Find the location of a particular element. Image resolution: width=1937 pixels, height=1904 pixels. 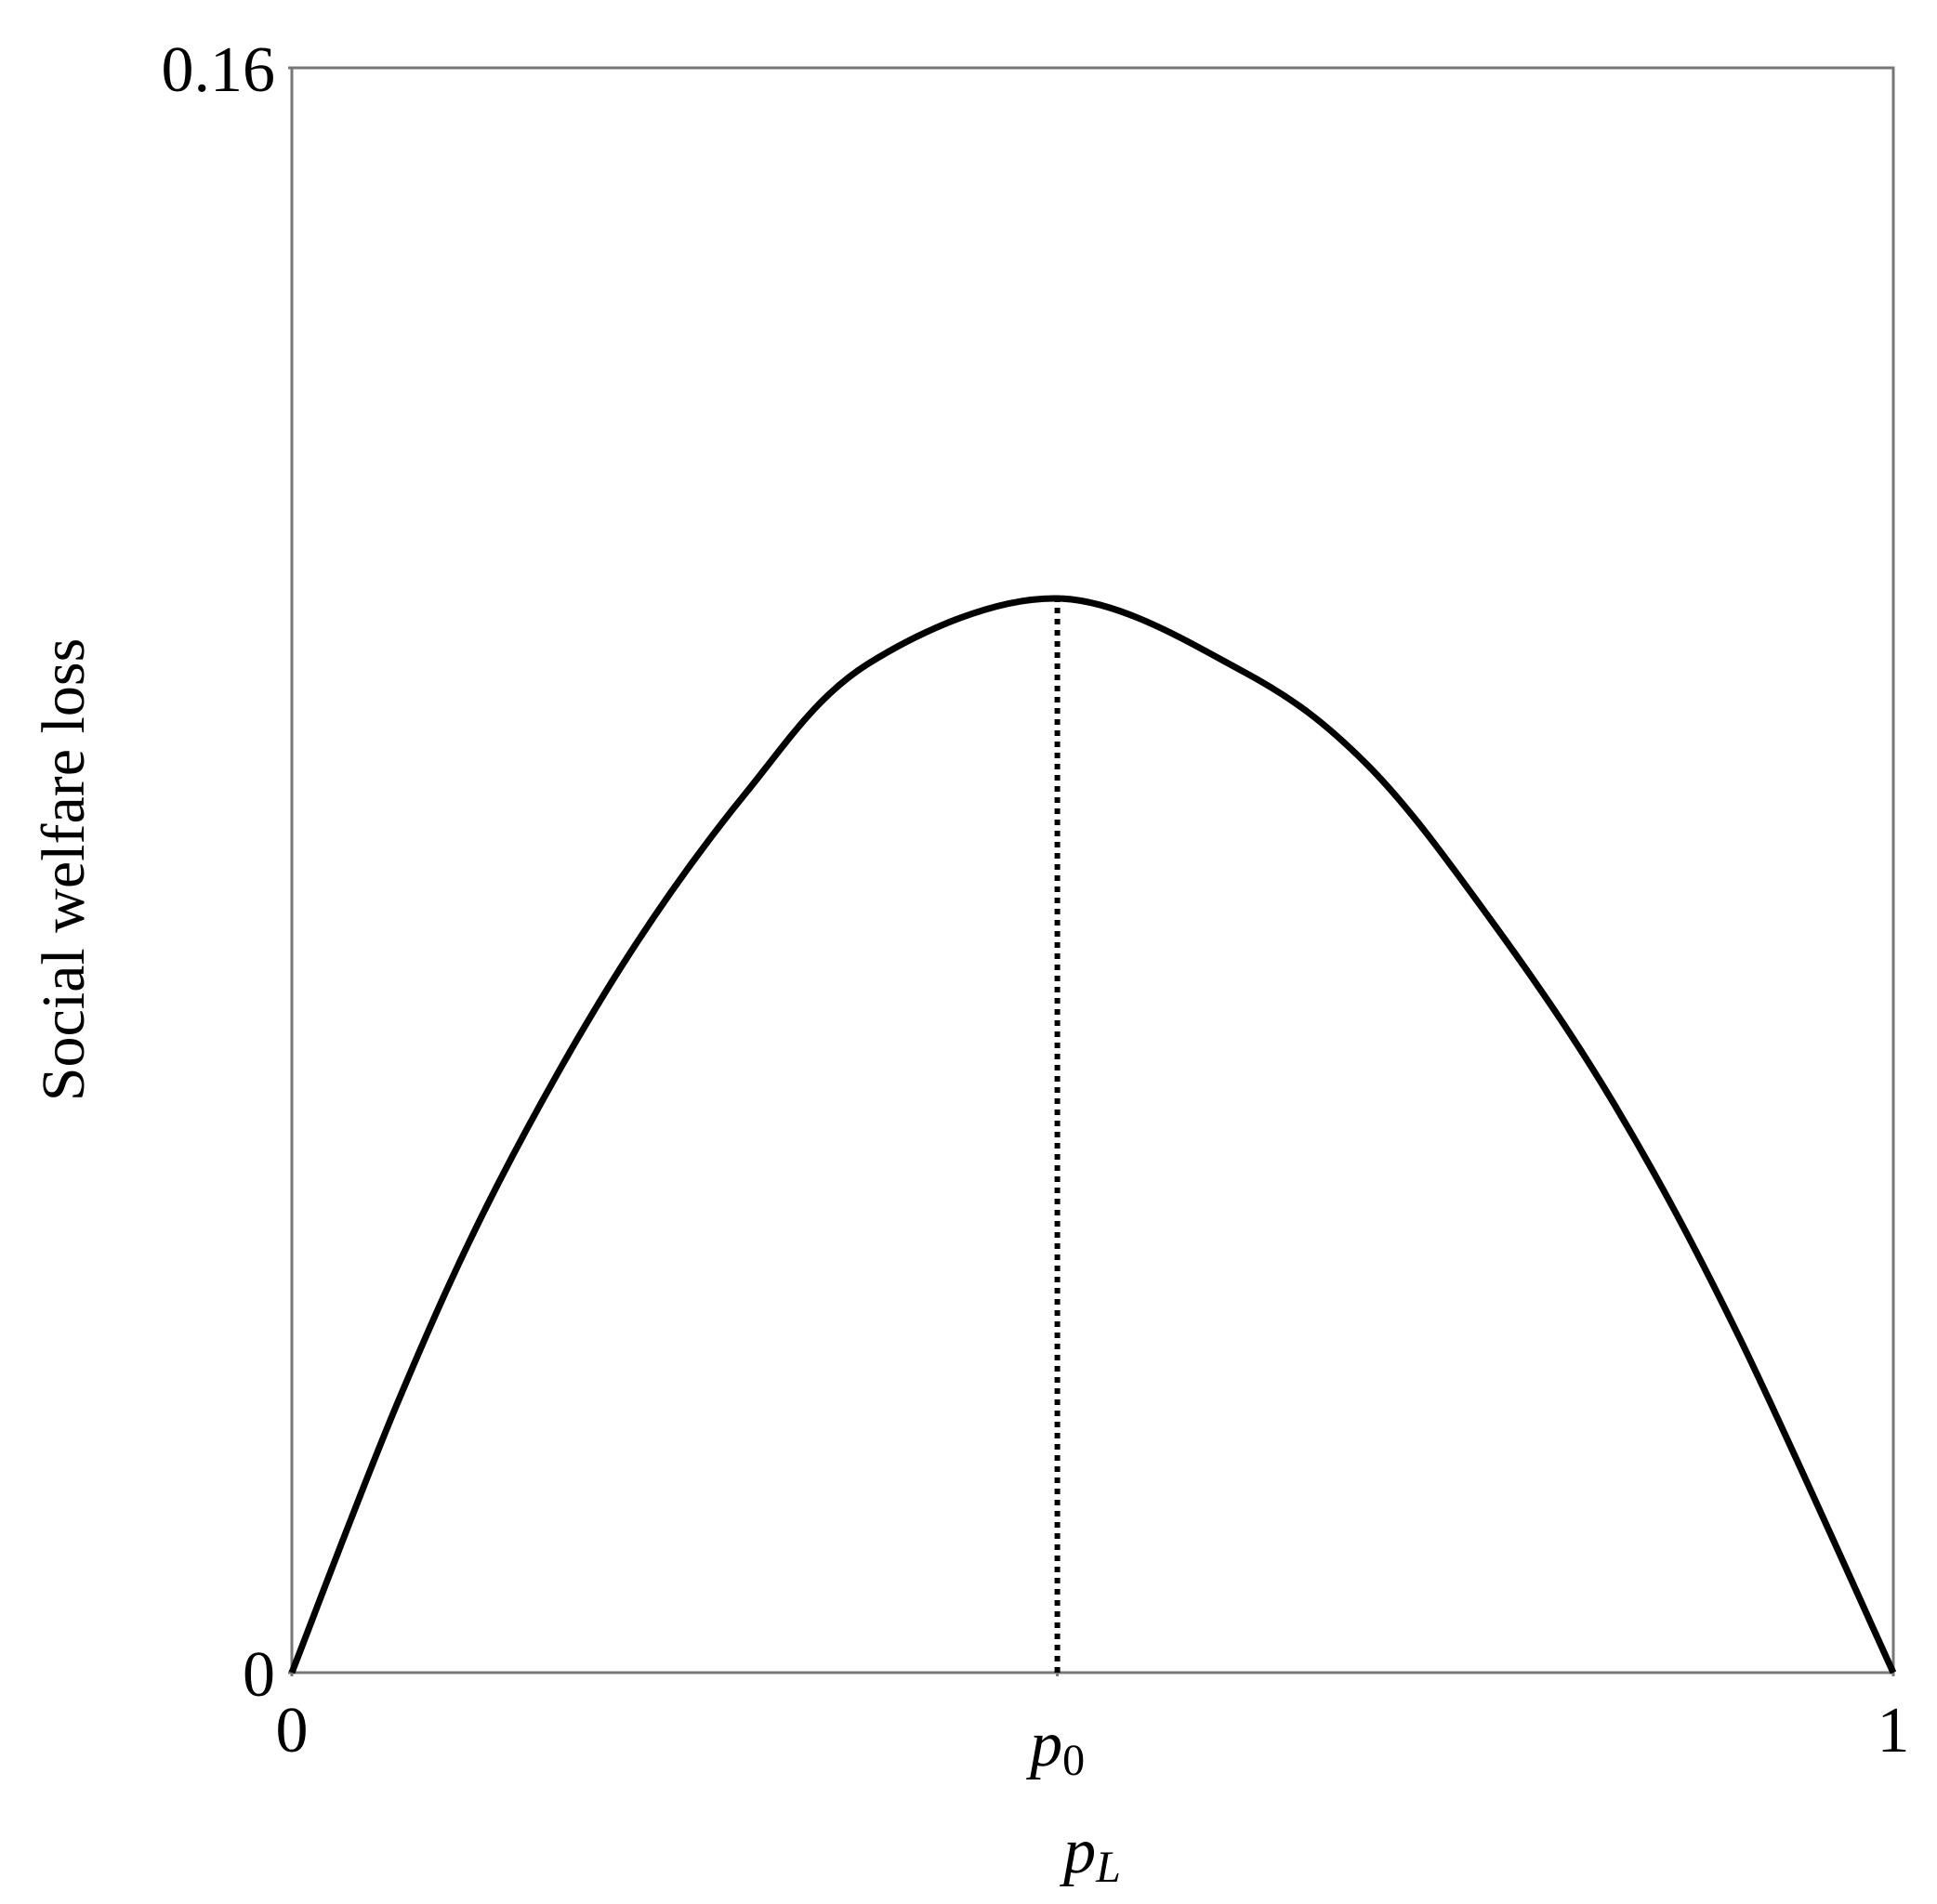

x-tick-label: p0 is located at coordinates (1055, 1747).